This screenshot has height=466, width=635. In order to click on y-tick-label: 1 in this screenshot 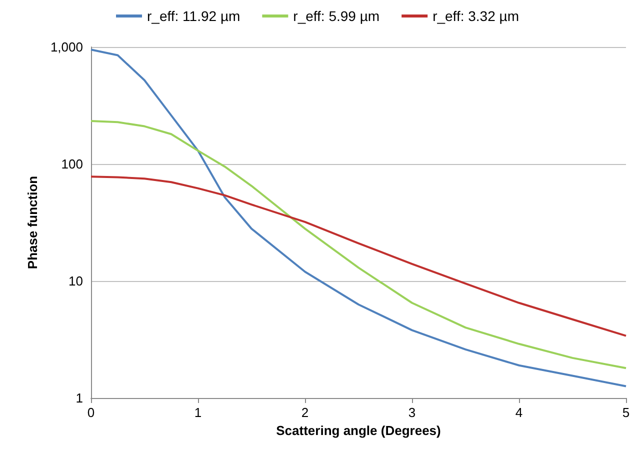, I will do `click(79, 398)`.